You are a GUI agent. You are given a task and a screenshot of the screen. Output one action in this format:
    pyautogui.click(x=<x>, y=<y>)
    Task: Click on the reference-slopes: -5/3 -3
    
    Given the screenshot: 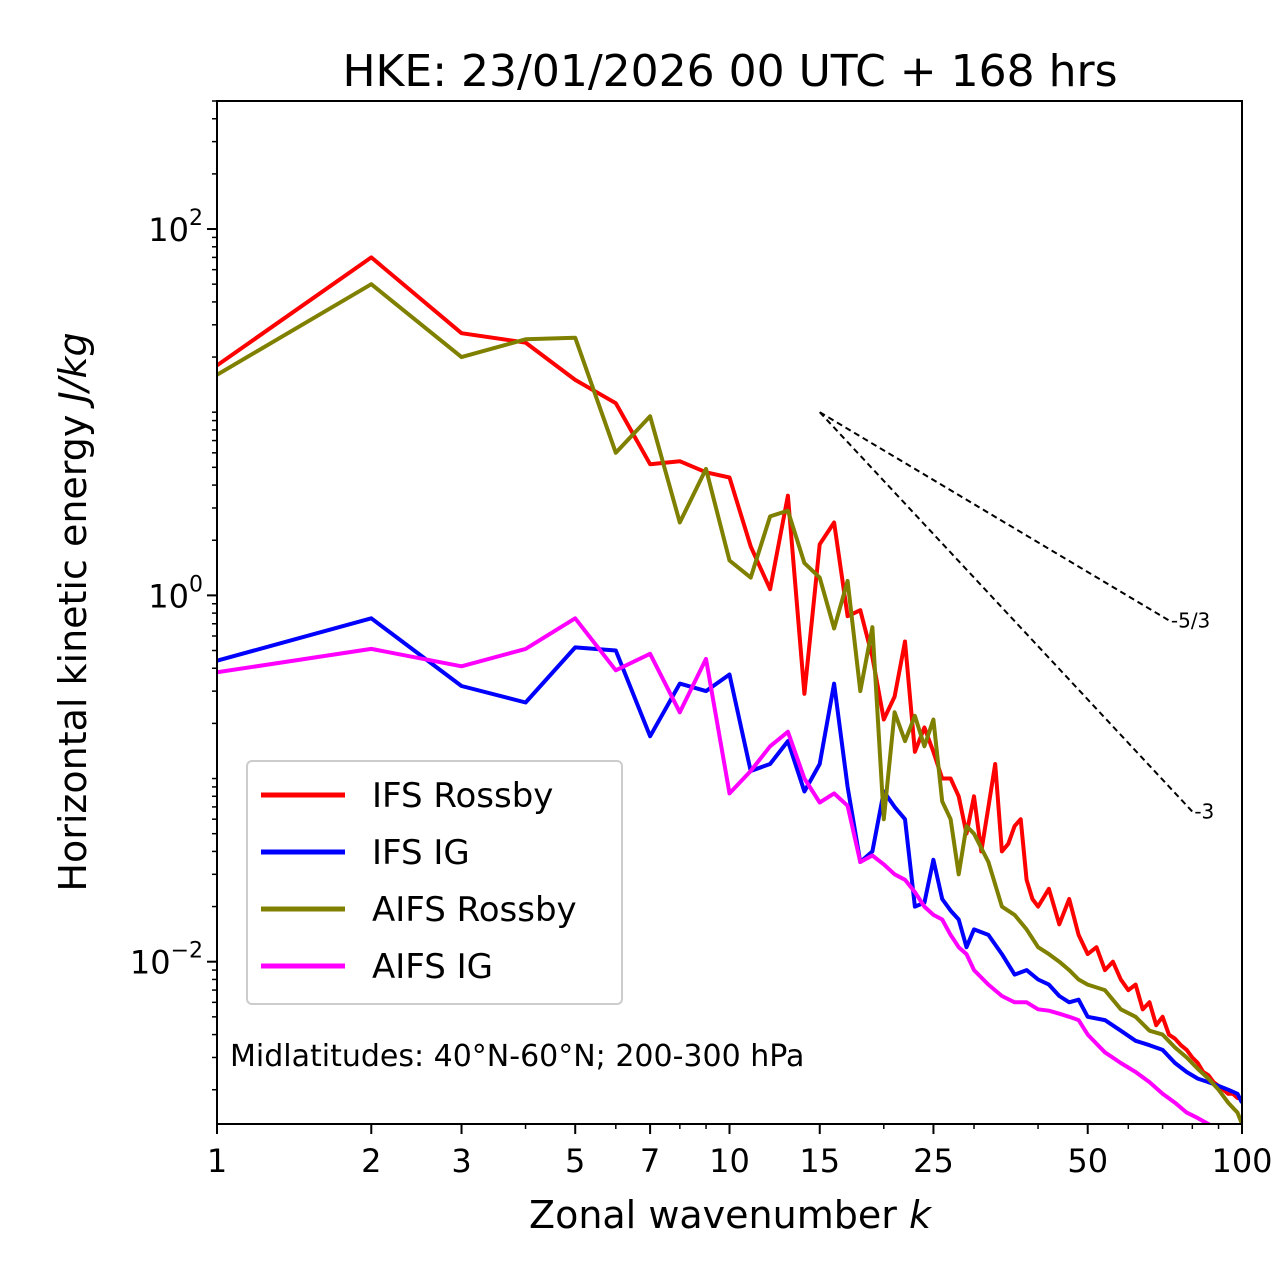 What is the action you would take?
    pyautogui.click(x=1016, y=617)
    